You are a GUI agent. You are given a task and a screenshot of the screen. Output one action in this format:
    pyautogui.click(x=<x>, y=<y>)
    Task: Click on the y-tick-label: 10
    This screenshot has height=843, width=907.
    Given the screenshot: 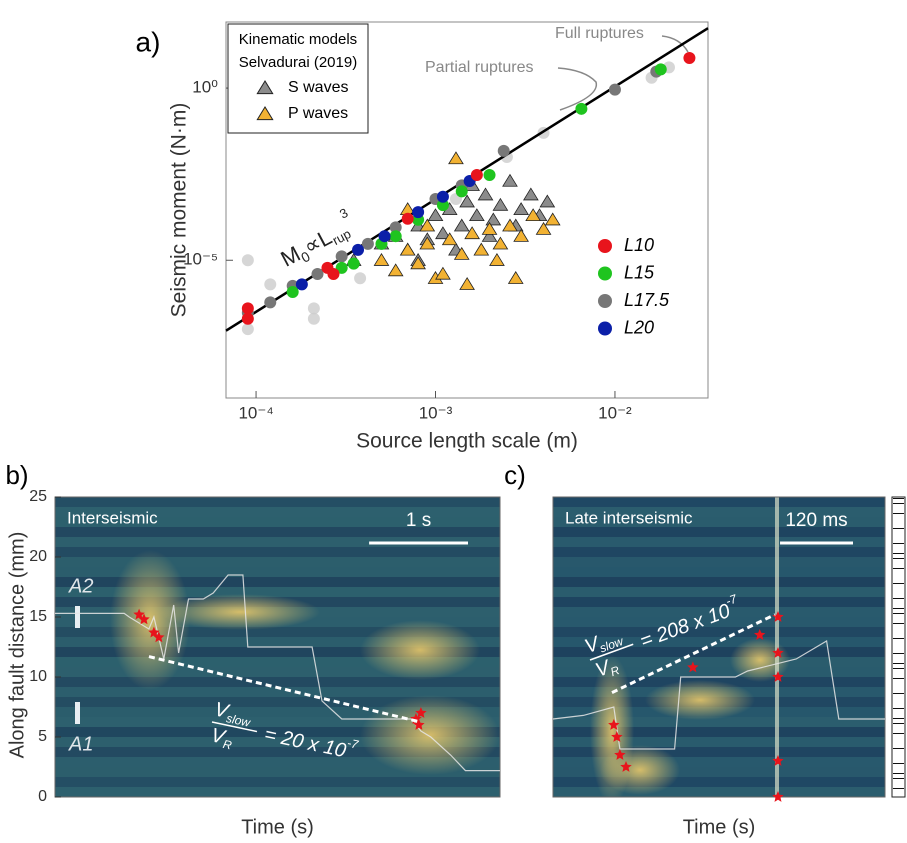 What is the action you would take?
    pyautogui.click(x=38, y=676)
    